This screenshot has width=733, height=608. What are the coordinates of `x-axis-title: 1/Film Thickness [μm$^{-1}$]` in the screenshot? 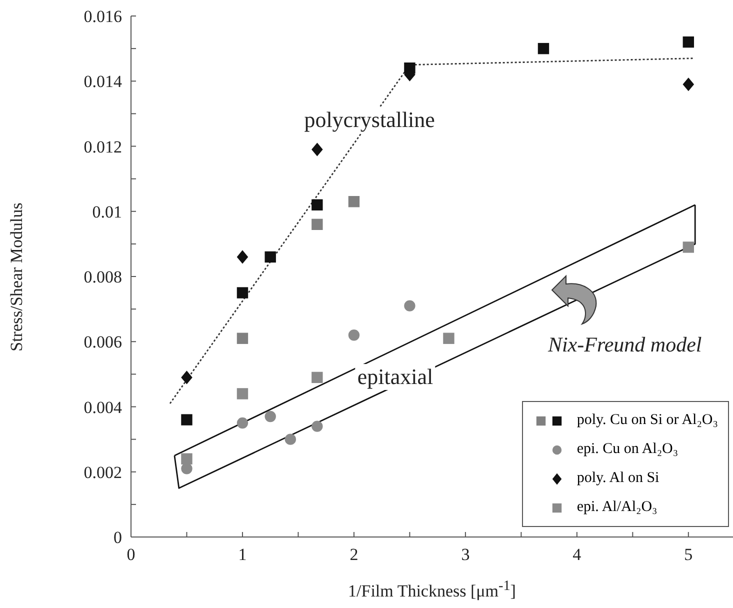 It's located at (432, 590).